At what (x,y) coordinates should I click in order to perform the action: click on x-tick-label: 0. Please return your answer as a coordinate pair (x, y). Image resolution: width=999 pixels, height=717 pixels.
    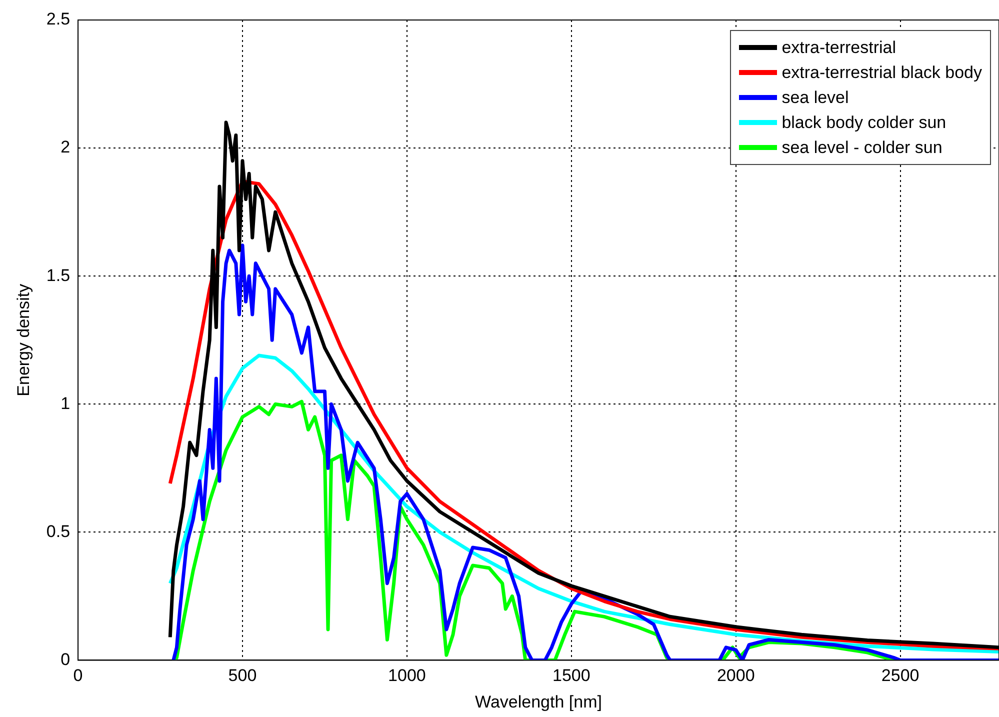
    Looking at the image, I should click on (78, 676).